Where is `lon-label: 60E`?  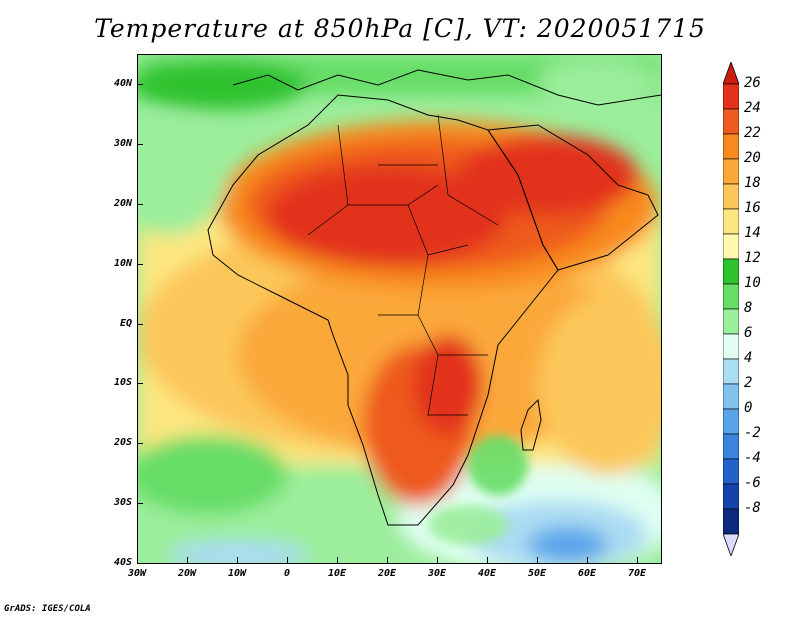 lon-label: 60E is located at coordinates (587, 573).